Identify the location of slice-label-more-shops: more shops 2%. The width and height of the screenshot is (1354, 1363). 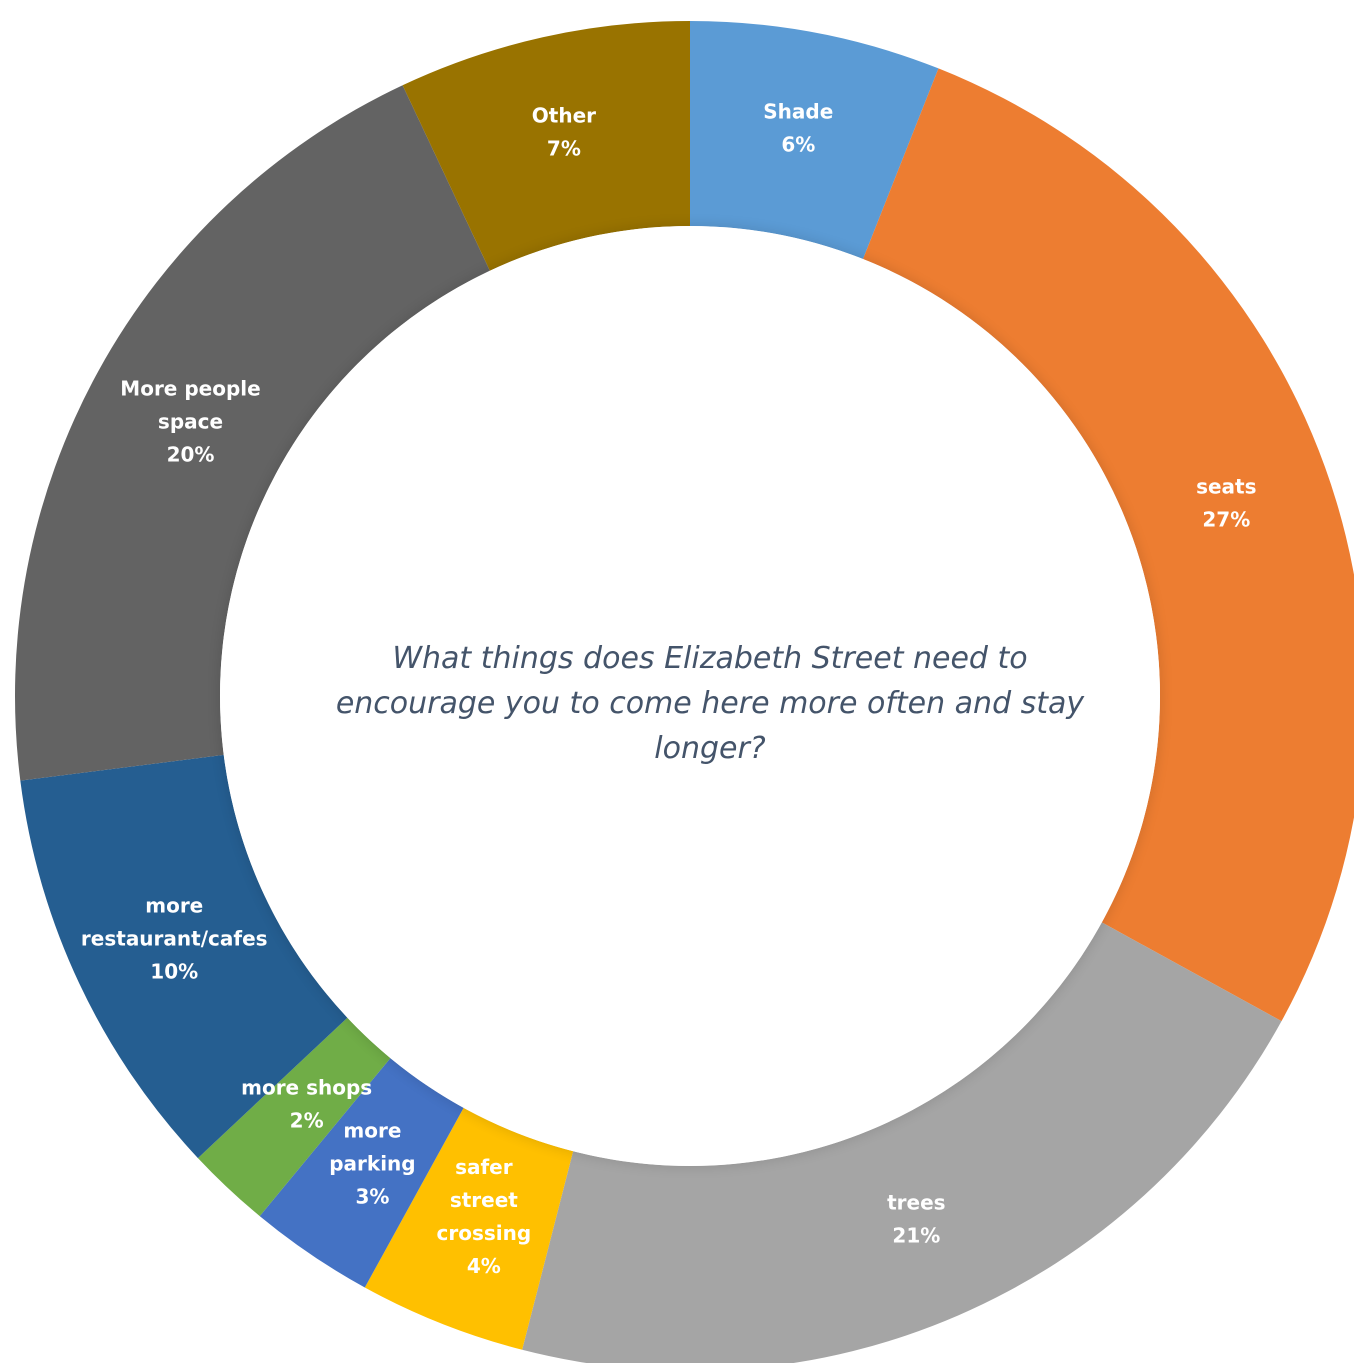
(306, 1104).